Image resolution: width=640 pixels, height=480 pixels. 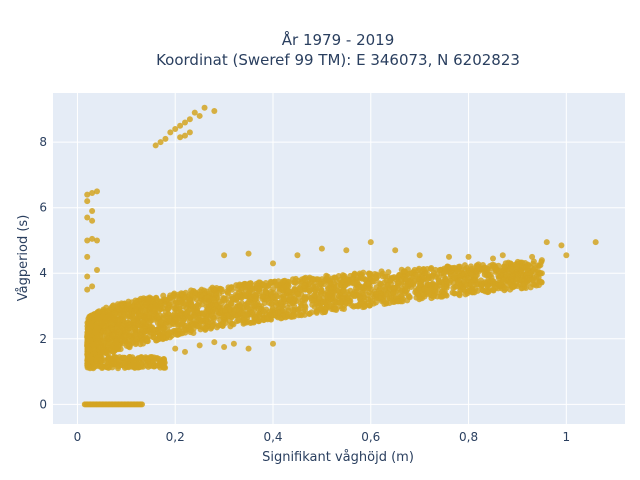 What do you see at coordinates (43, 142) in the screenshot?
I see `y-tick-label: 8` at bounding box center [43, 142].